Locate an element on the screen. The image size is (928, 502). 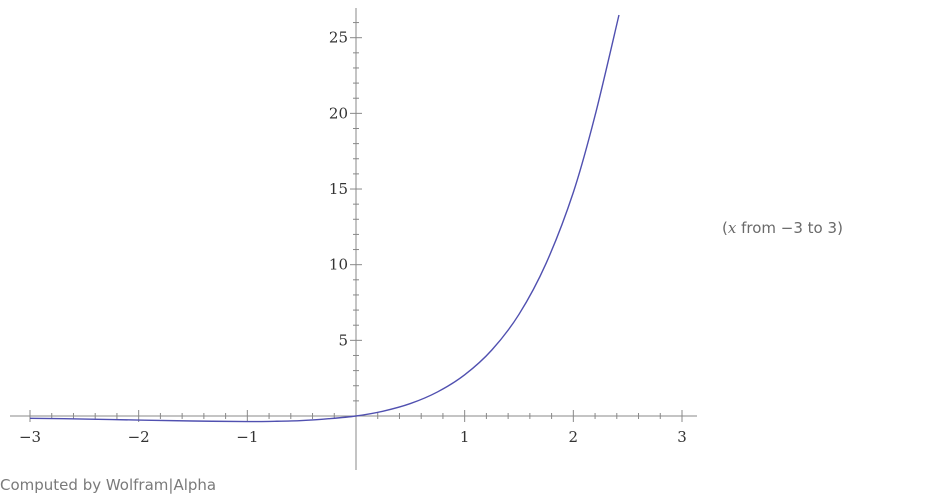
plot-range-note: (x from −3 to 3) is located at coordinates (782, 228).